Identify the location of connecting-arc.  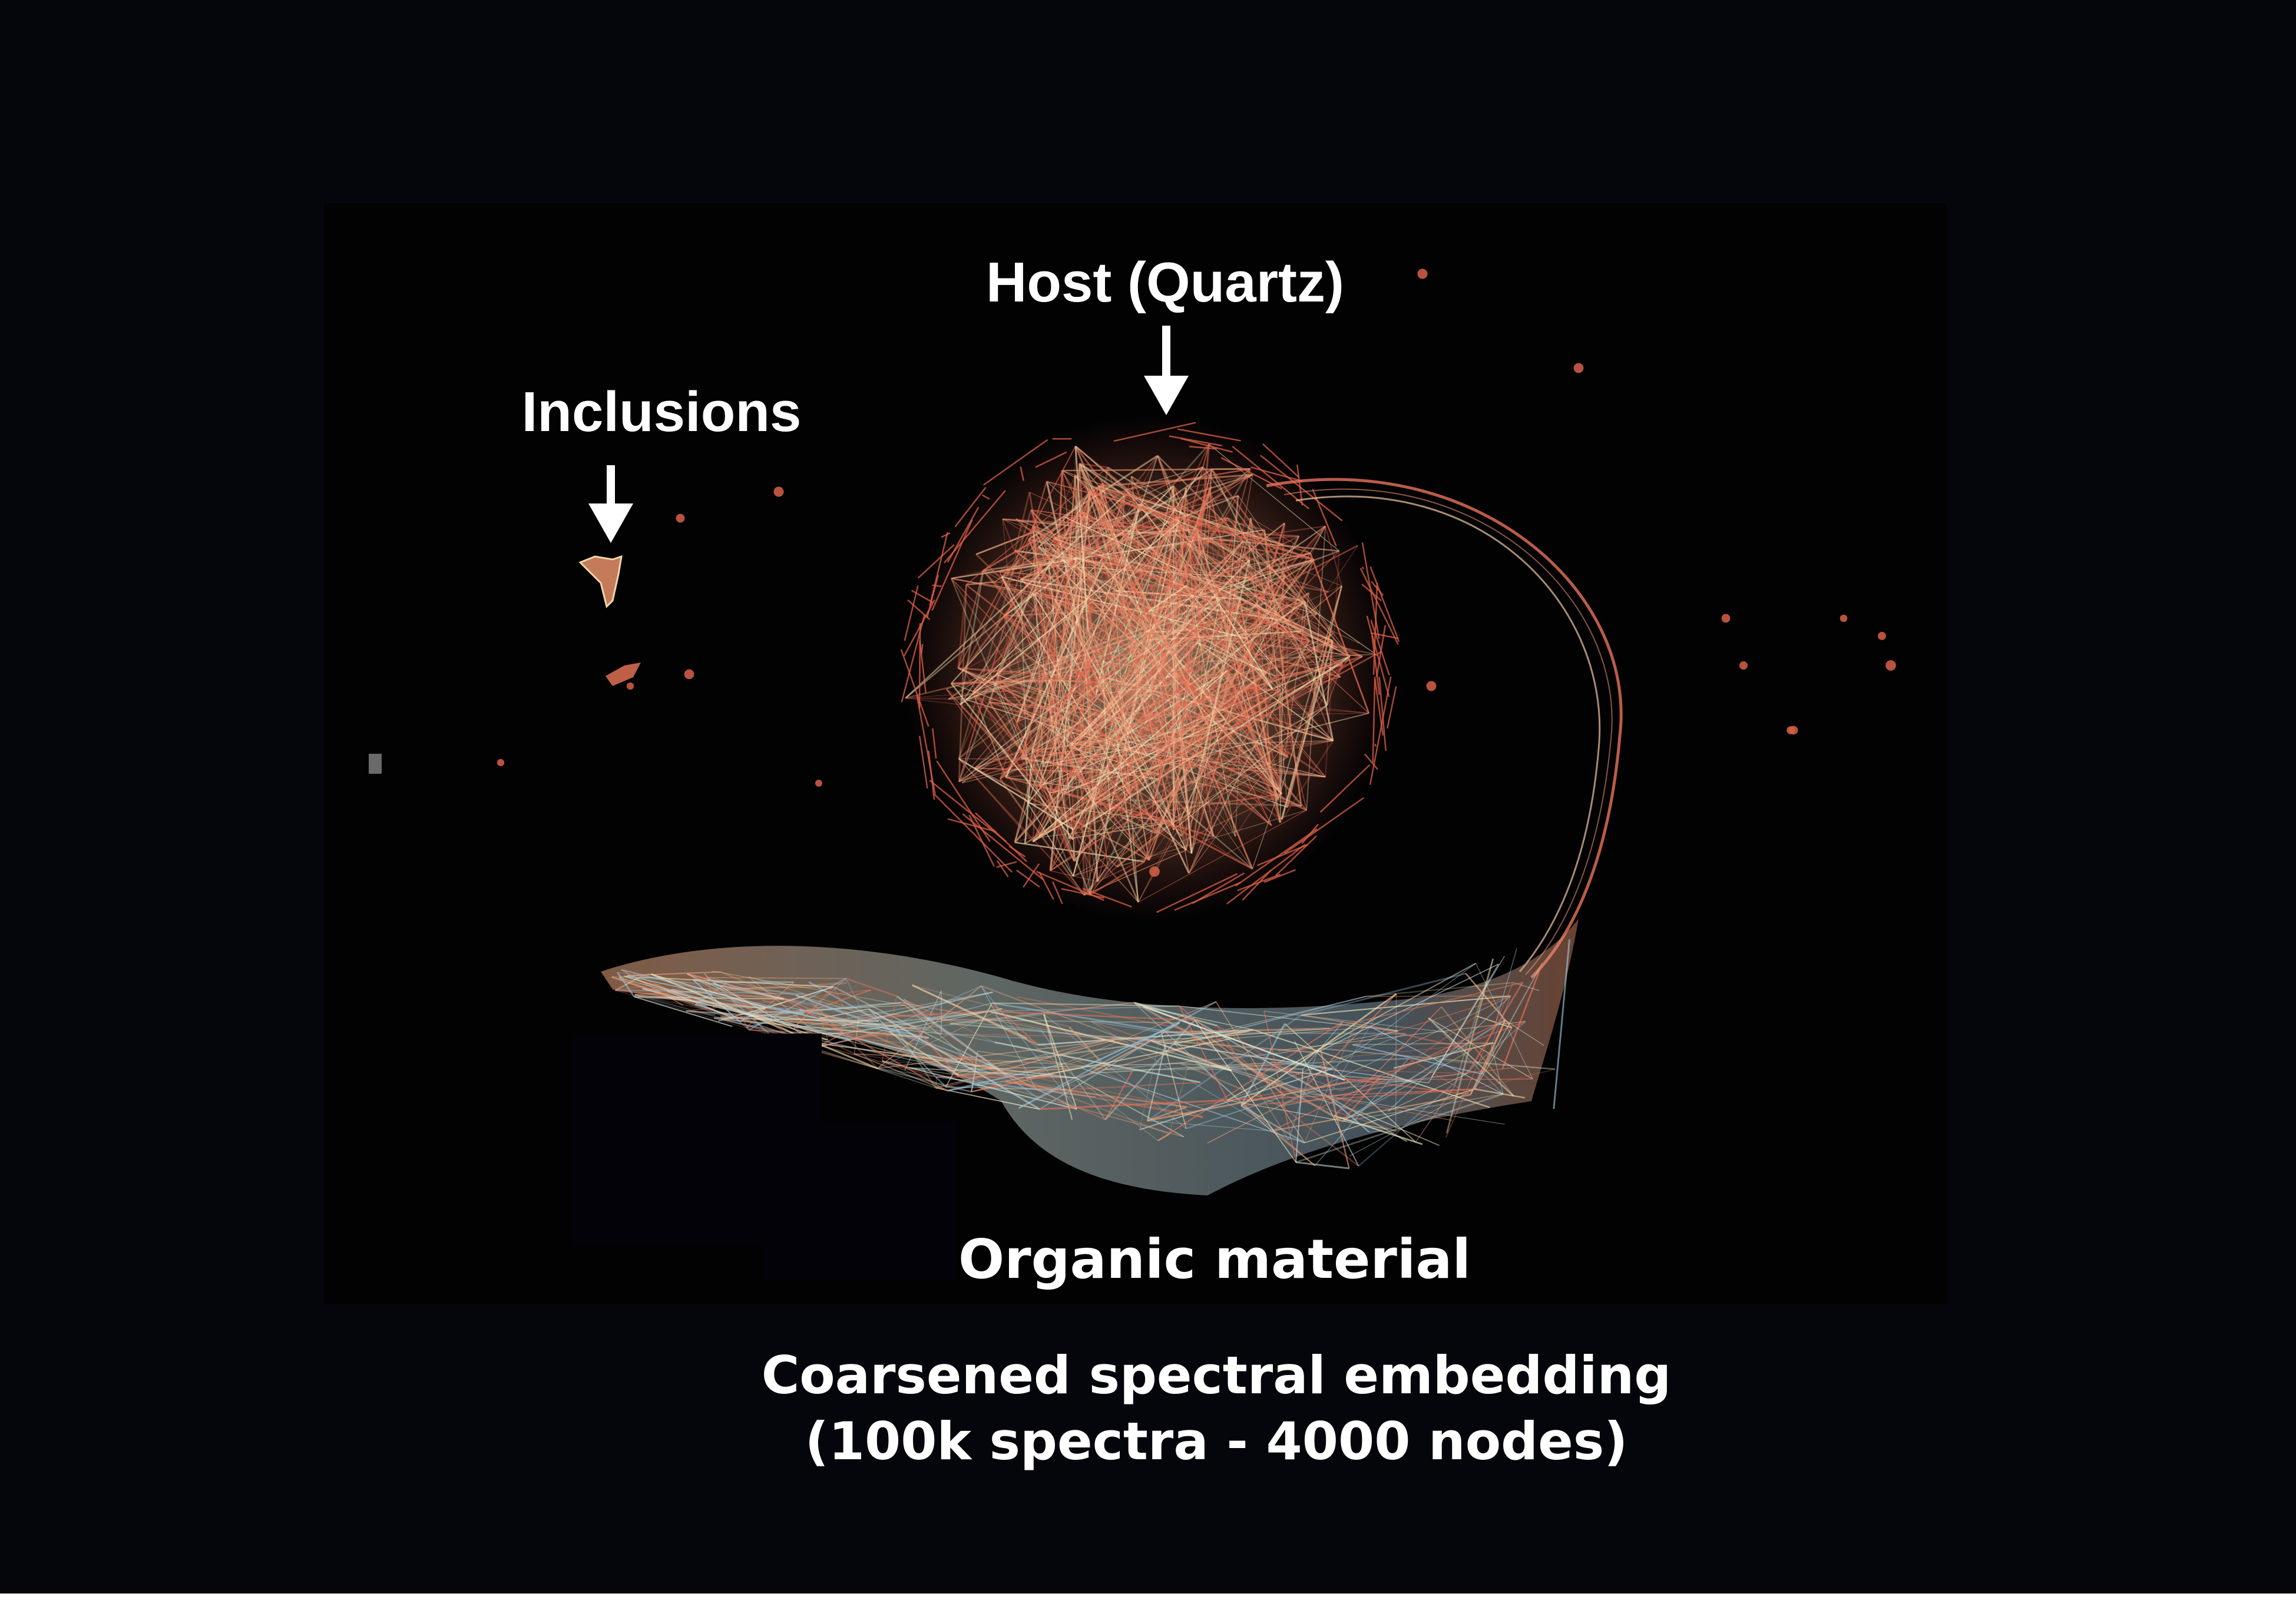
(1444, 728).